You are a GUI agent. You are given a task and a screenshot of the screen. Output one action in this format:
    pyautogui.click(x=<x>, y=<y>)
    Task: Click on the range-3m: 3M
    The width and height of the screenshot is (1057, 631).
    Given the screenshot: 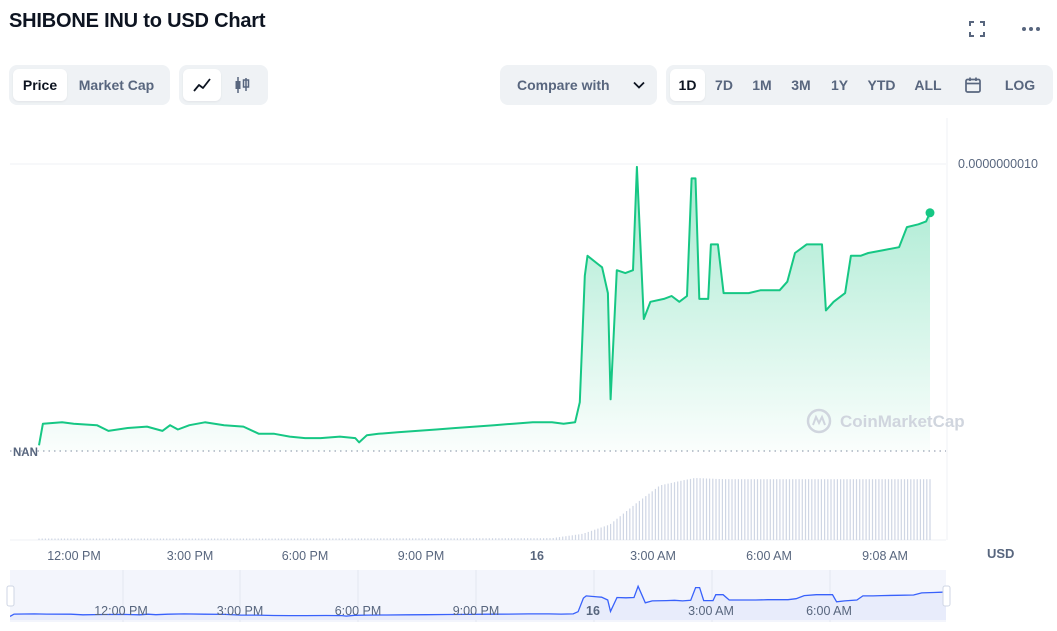 What is the action you would take?
    pyautogui.click(x=801, y=85)
    